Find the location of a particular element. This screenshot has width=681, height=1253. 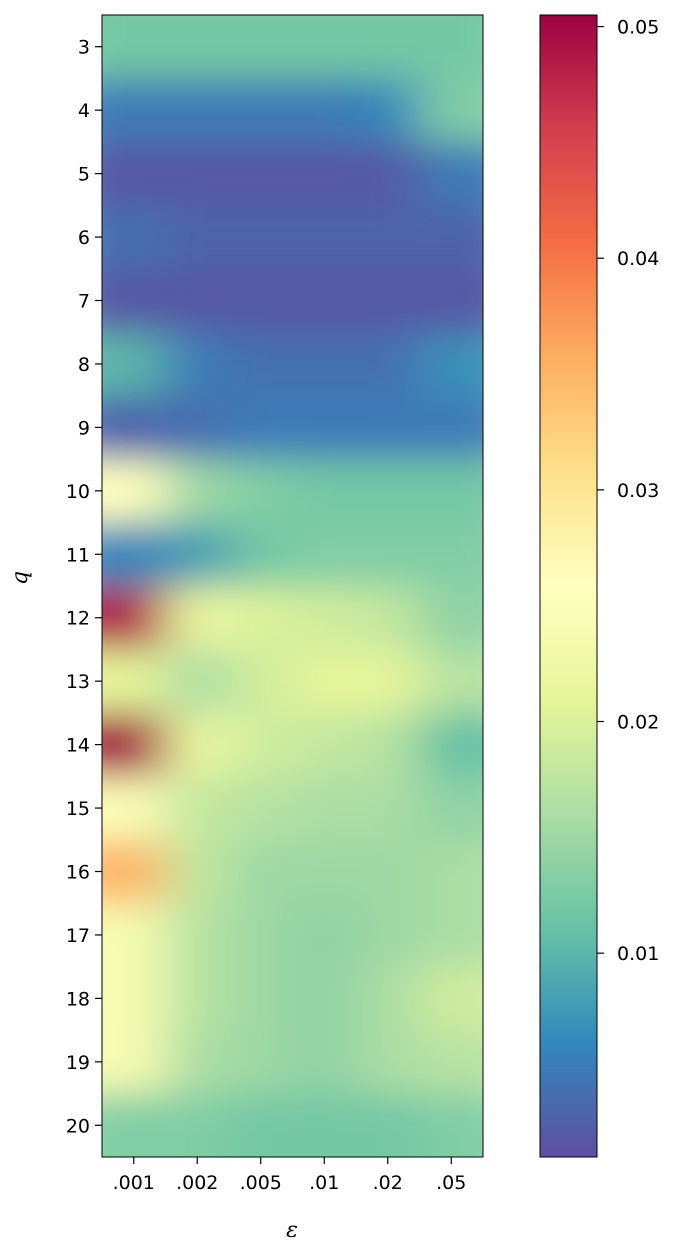

y-tick-label: 18 is located at coordinates (78, 999).